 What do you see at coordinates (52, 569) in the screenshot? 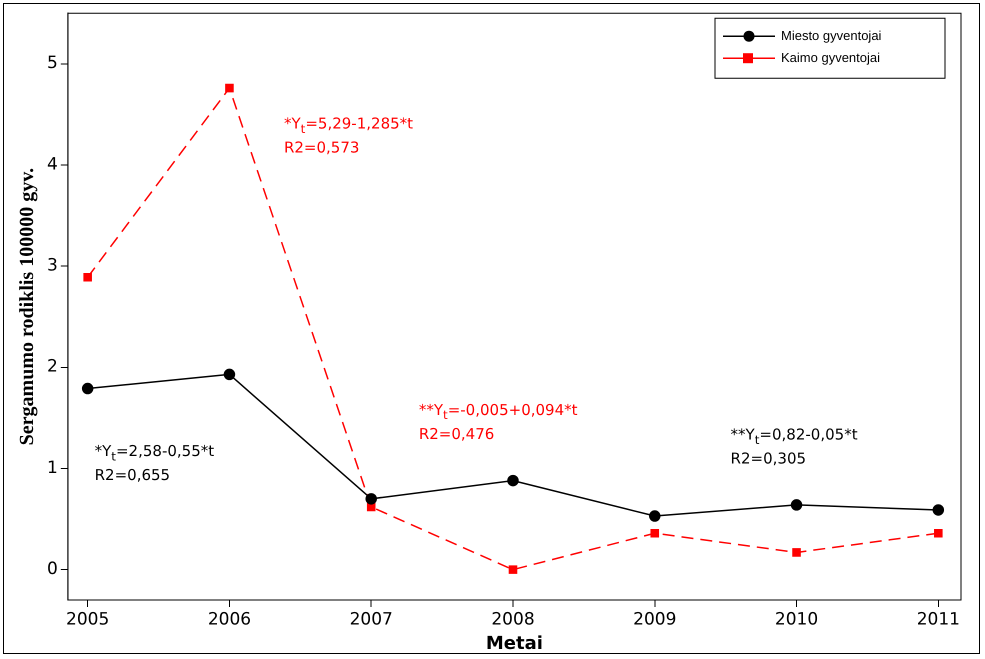
I see `y-tick-label: 0` at bounding box center [52, 569].